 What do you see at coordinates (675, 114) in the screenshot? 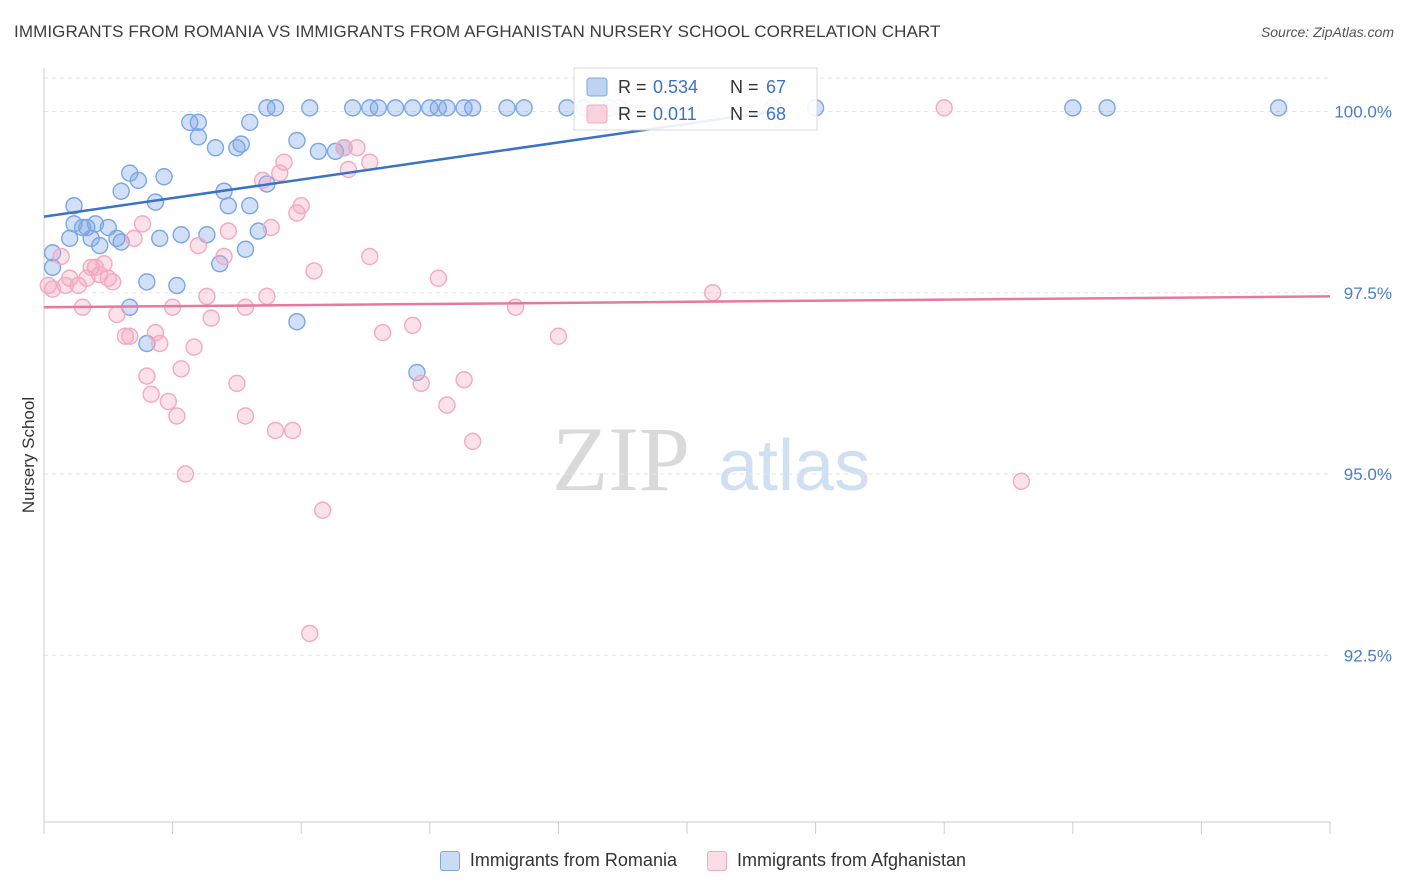
I see `stats-r-value: 0.011` at bounding box center [675, 114].